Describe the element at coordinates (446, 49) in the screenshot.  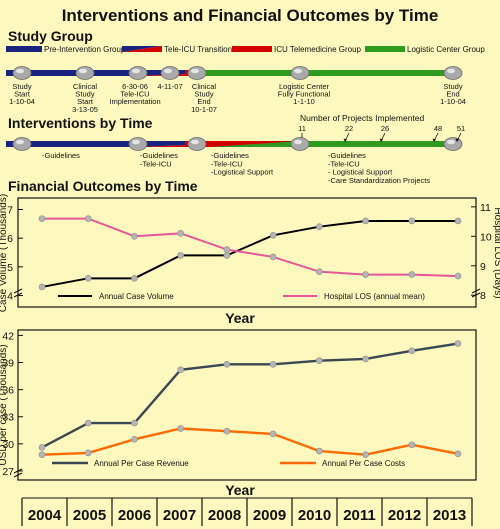
I see `legend-label: Logistic Center Group` at that location.